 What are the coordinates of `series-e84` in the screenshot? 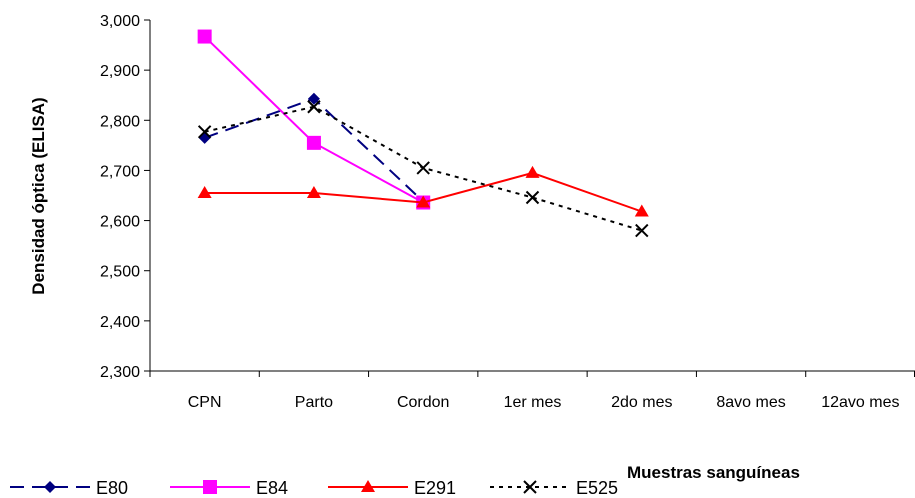 It's located at (314, 119).